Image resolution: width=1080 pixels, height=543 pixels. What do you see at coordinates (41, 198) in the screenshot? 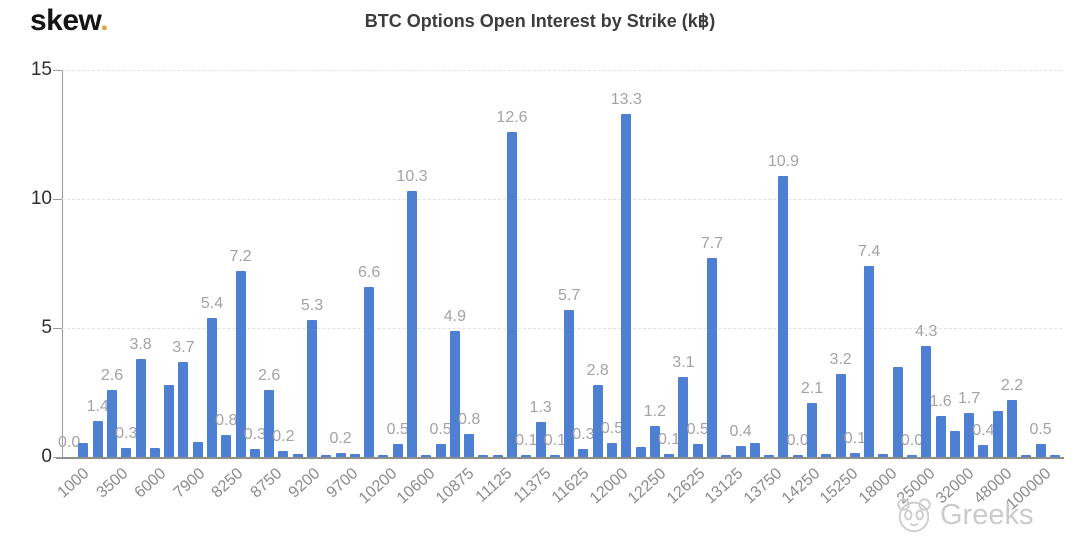
I see `y-tick-label: 10` at bounding box center [41, 198].